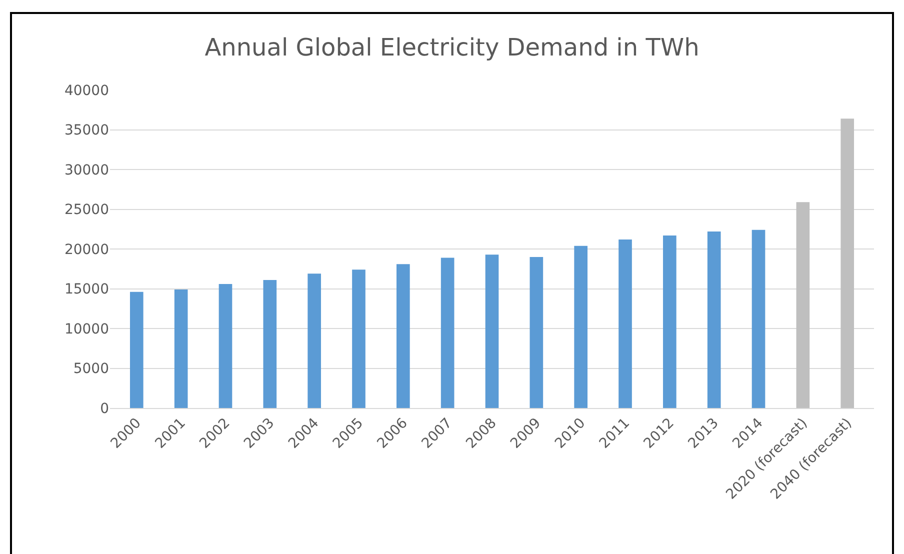 The height and width of the screenshot is (554, 904). I want to click on y-tick-label: 15000, so click(86, 290).